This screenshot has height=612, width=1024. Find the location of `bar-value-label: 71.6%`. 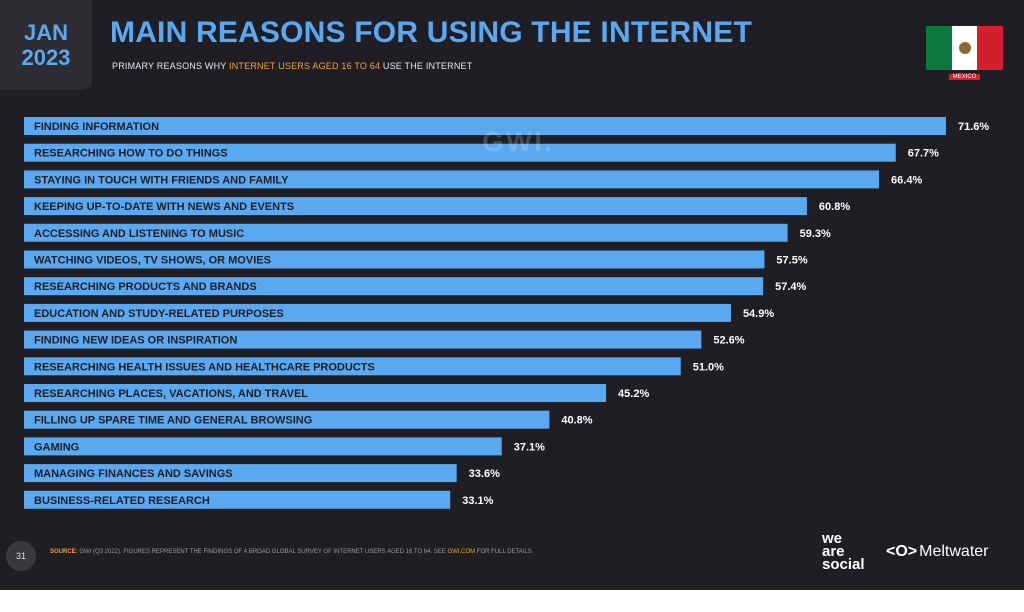

bar-value-label: 71.6% is located at coordinates (973, 127).